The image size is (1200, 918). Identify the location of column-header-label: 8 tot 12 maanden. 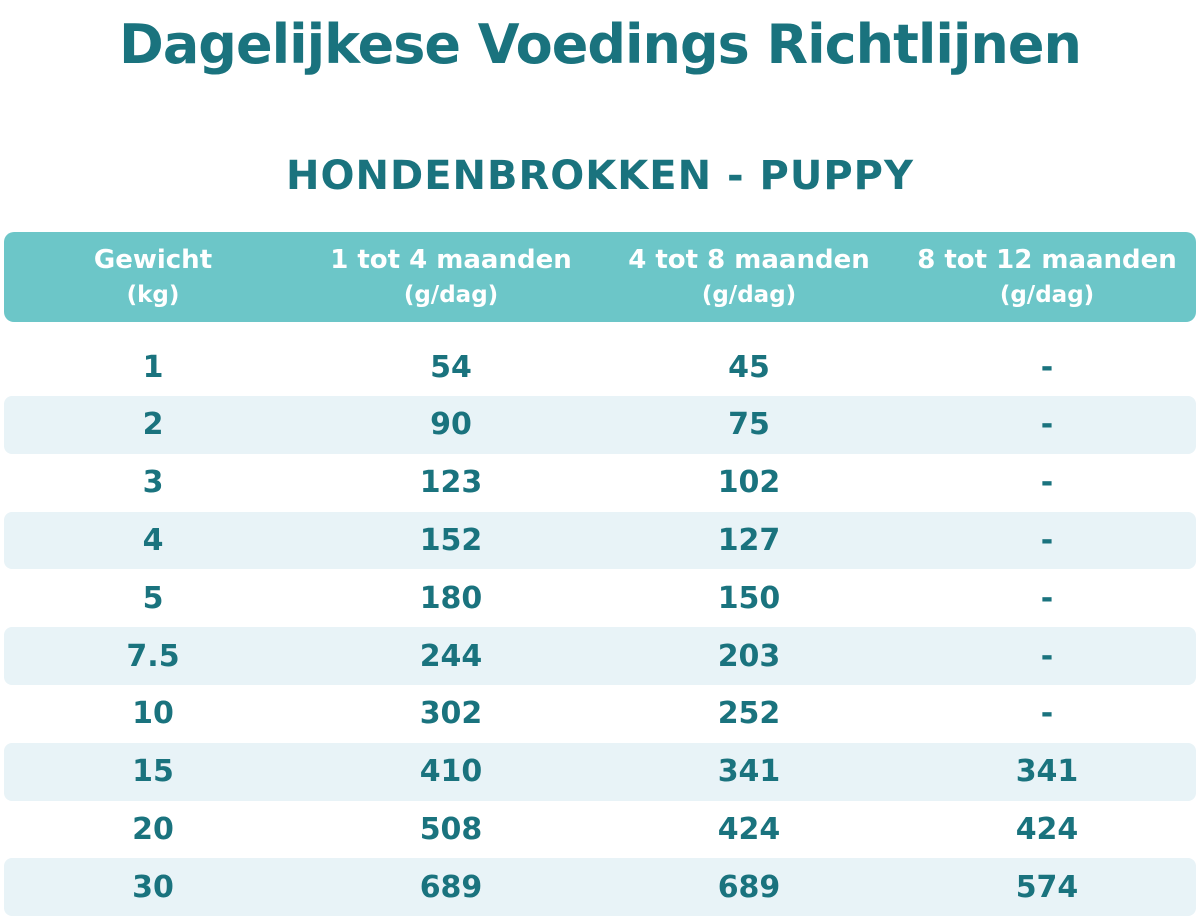
(1047, 259).